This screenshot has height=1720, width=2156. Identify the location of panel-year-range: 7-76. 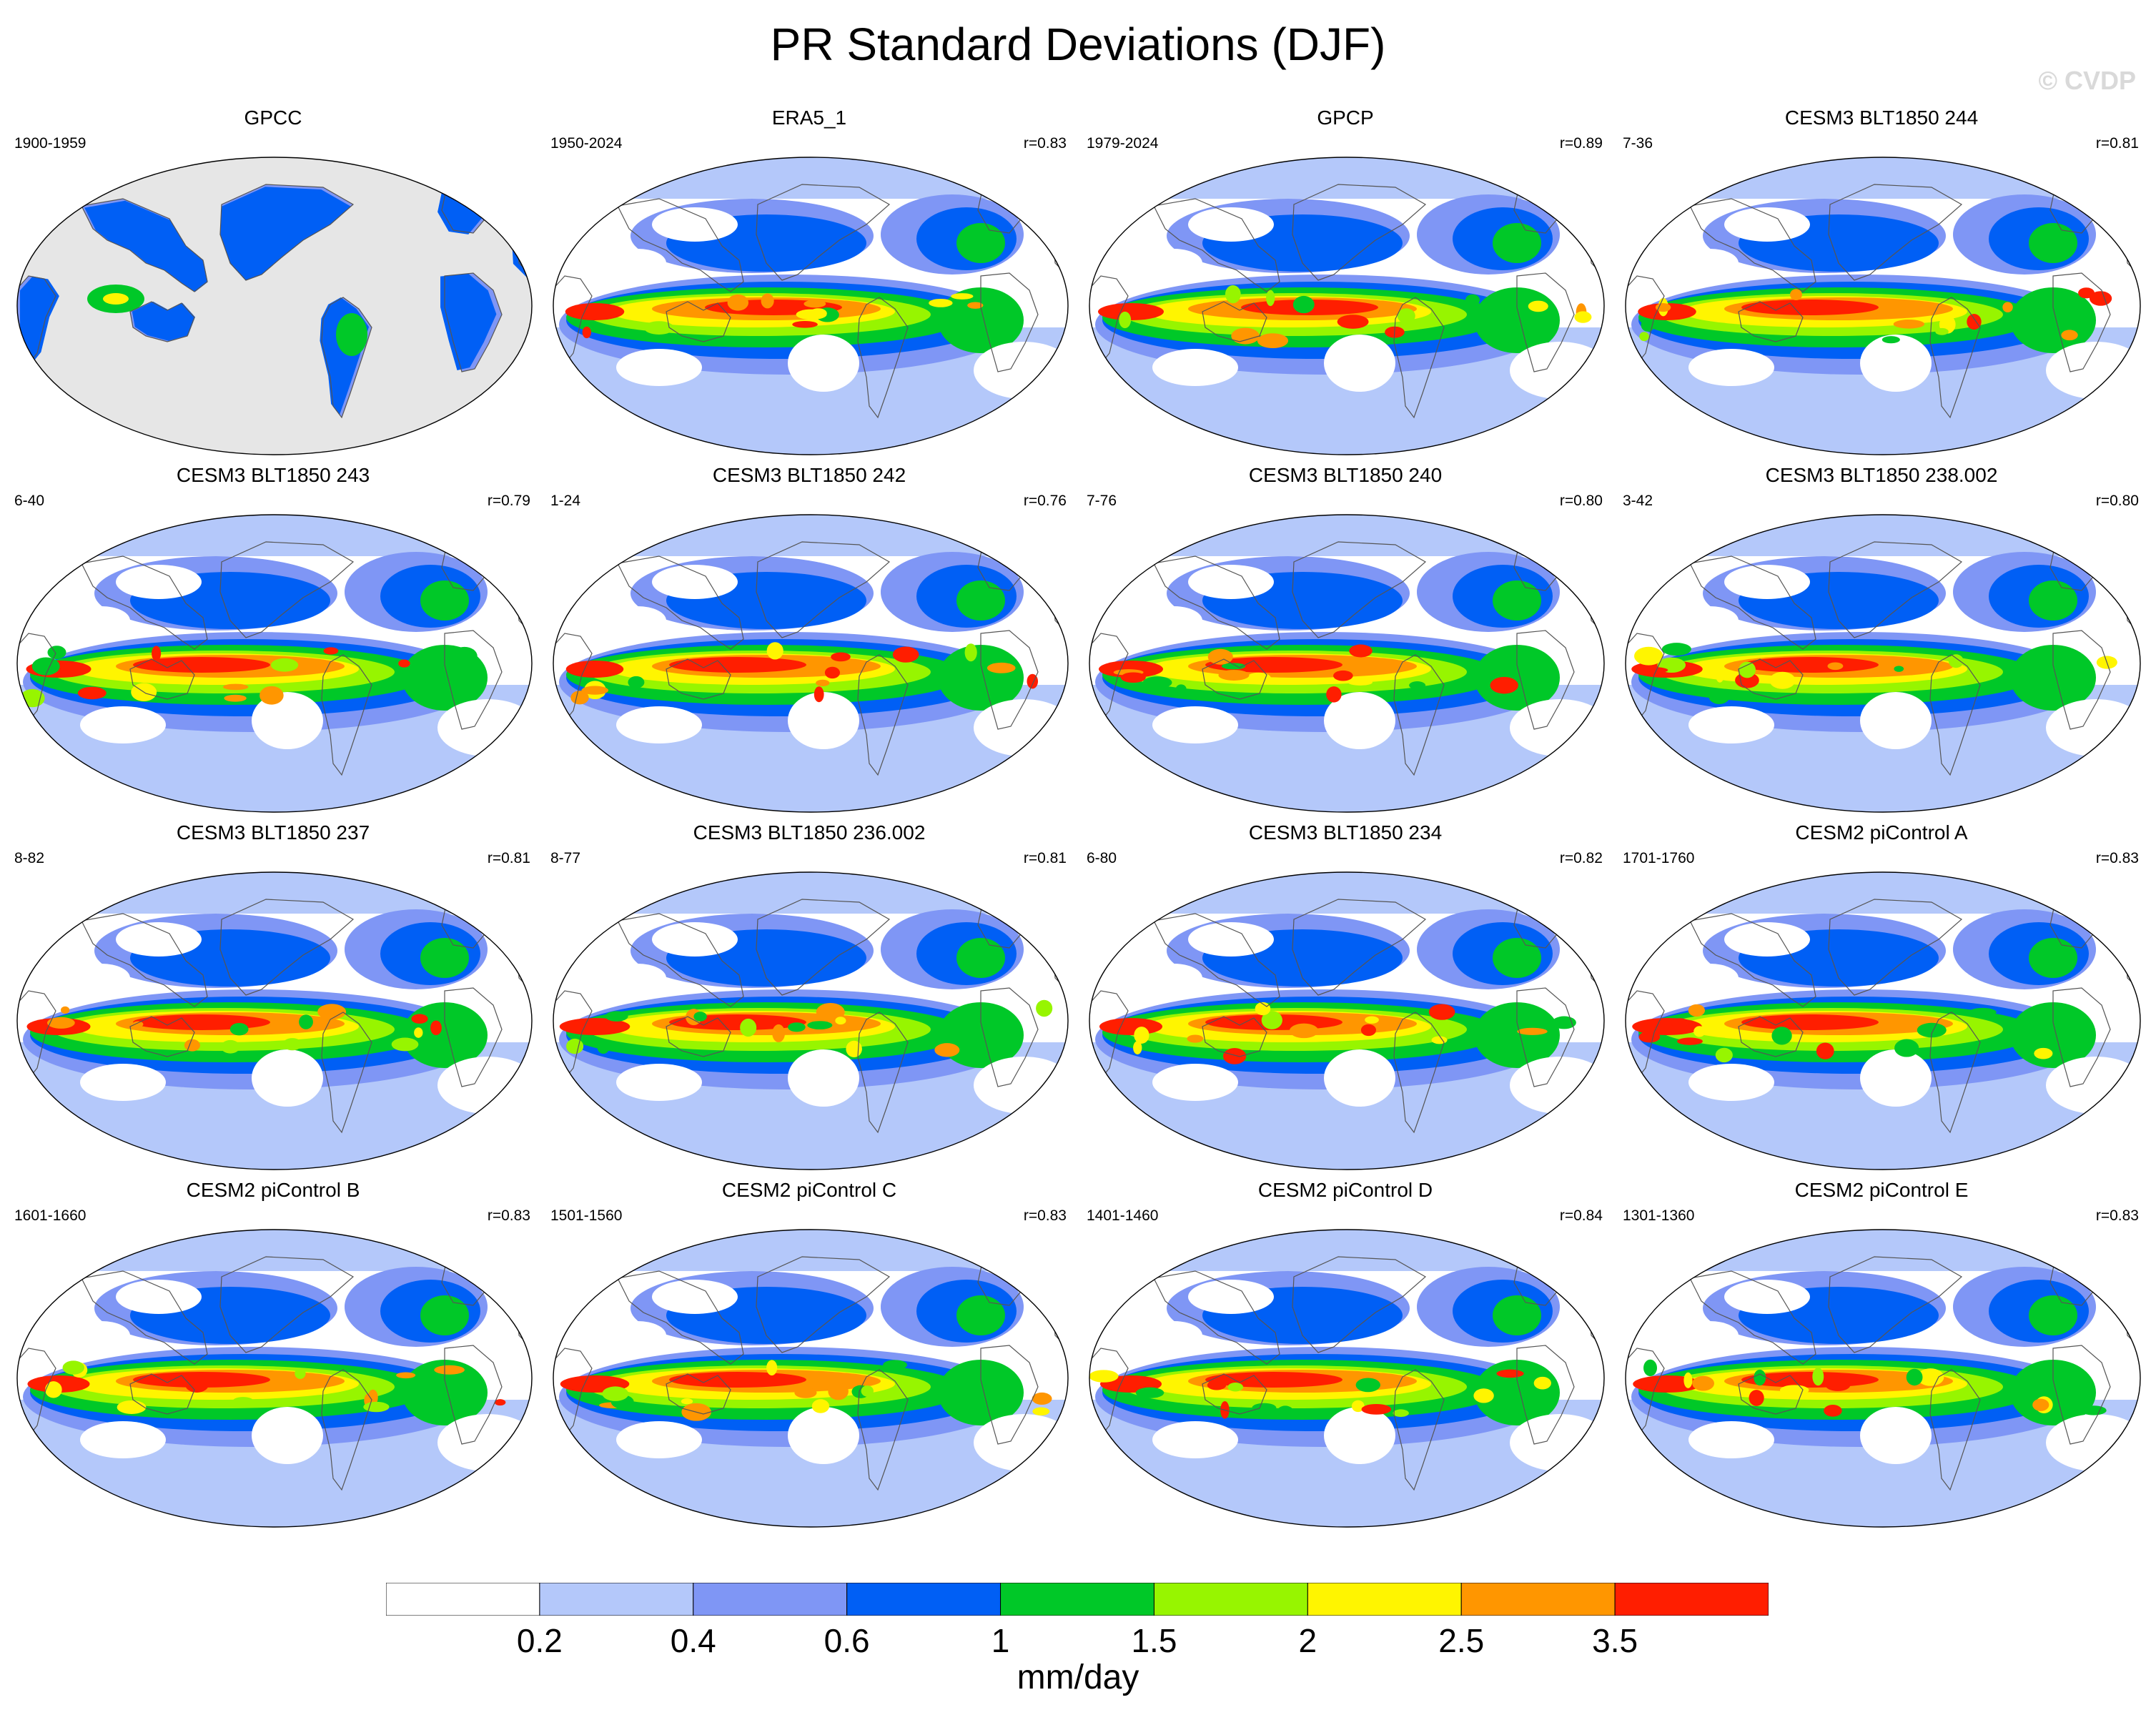
(1102, 501).